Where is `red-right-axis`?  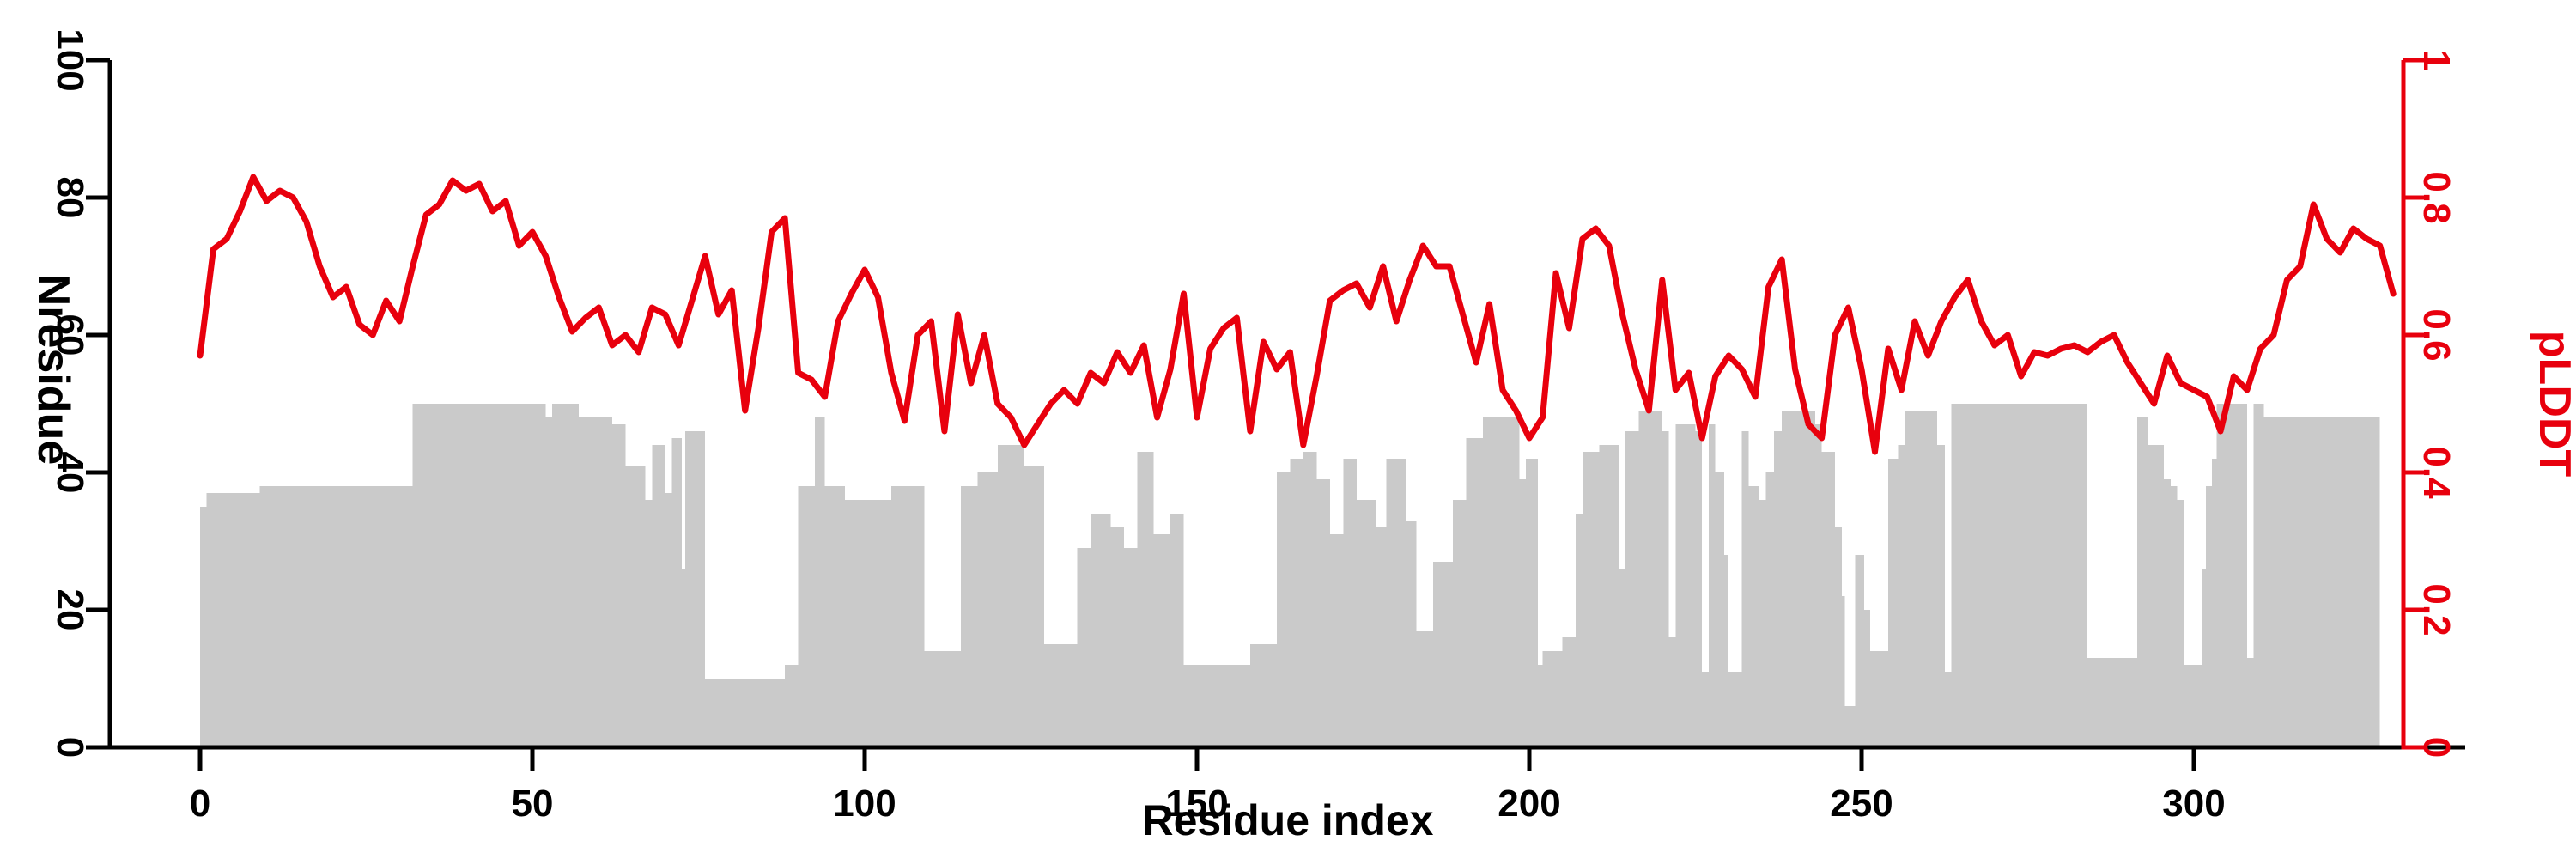 red-right-axis is located at coordinates (2414, 404).